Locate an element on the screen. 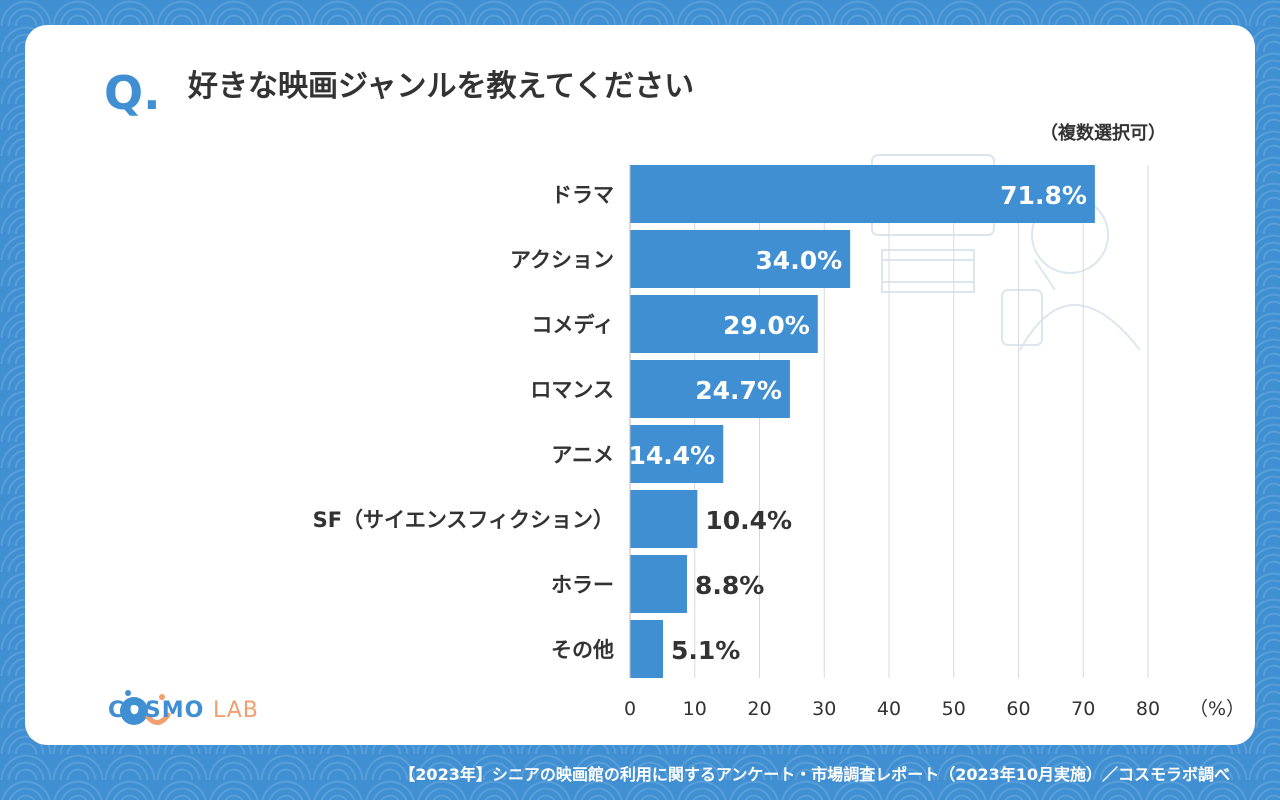 This screenshot has height=800, width=1280. data-label: 14.4% is located at coordinates (672, 455).